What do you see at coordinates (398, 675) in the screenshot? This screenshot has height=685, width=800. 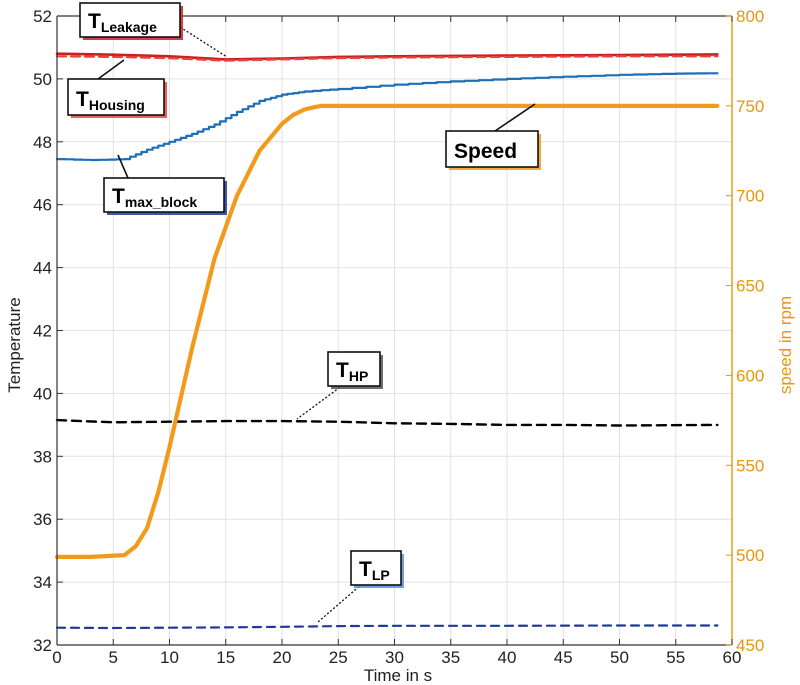 I see `x-axis-title: Time in s` at bounding box center [398, 675].